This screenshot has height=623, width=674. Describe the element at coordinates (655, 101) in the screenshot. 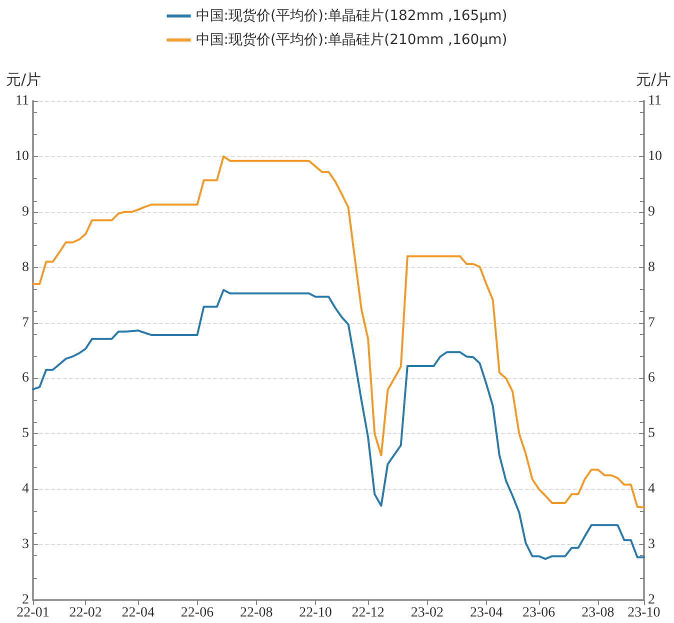

I see `y2-tick-label: 11` at that location.